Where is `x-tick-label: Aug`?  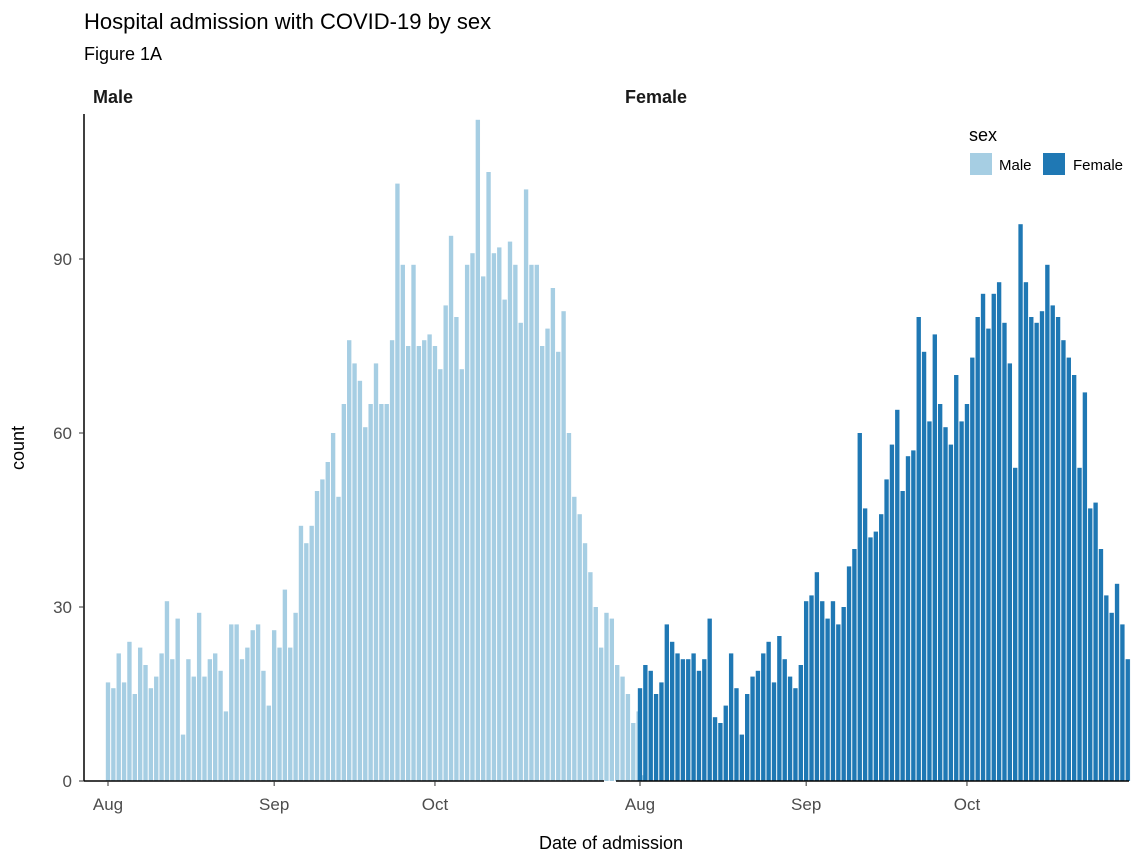 x-tick-label: Aug is located at coordinates (108, 804).